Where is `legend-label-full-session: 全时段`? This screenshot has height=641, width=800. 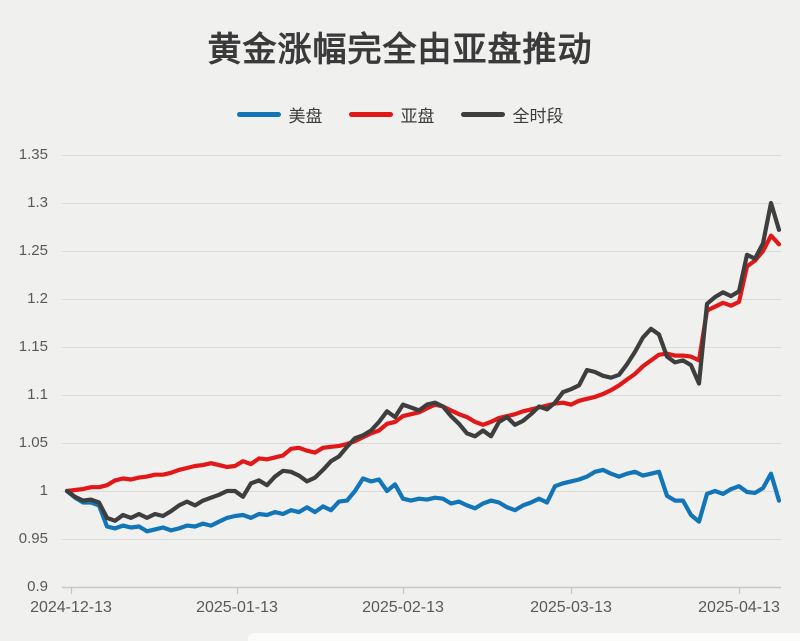
legend-label-full-session: 全时段 is located at coordinates (538, 116).